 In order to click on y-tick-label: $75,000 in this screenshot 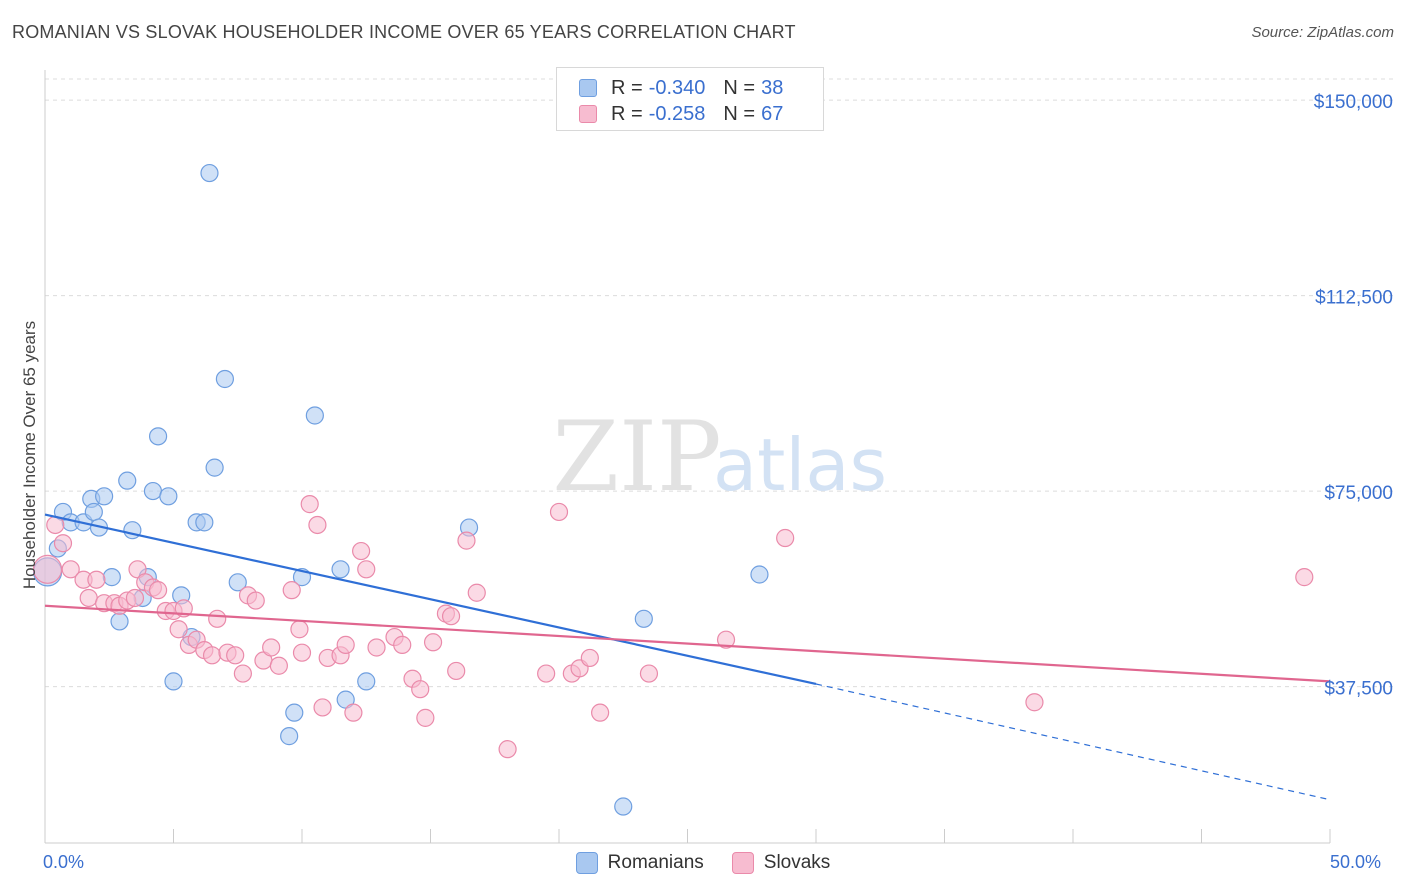, I will do `click(1358, 493)`.